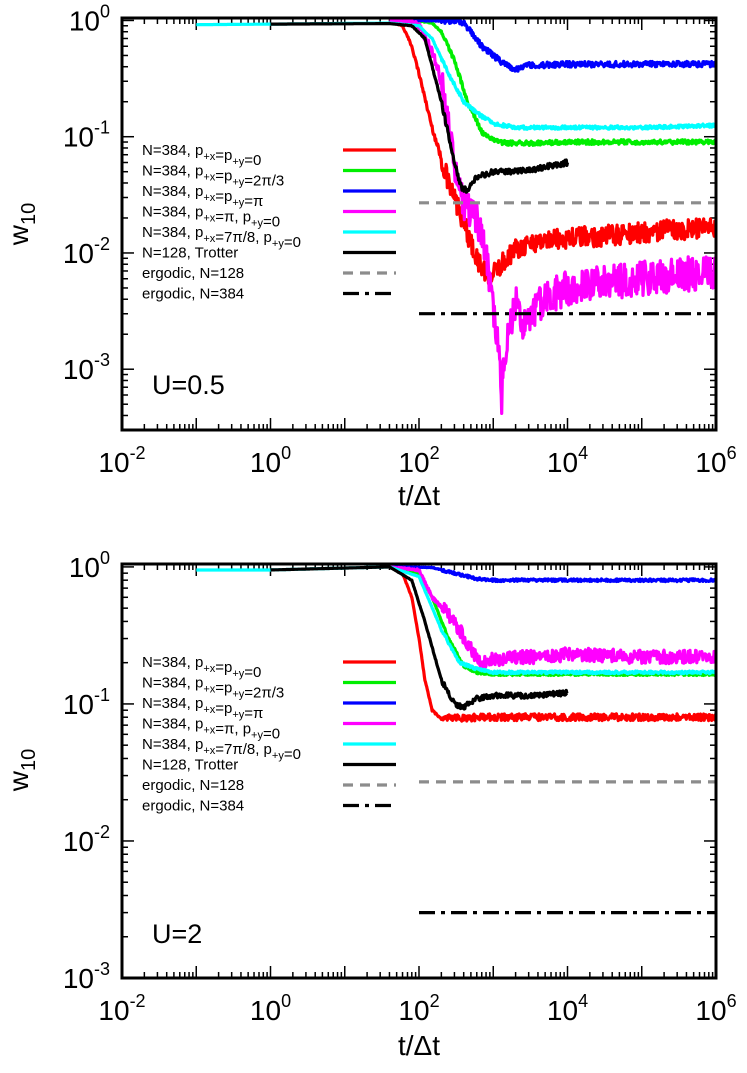 The height and width of the screenshot is (1073, 747). Describe the element at coordinates (177, 934) in the screenshot. I see `panel-annotation: U=2` at that location.